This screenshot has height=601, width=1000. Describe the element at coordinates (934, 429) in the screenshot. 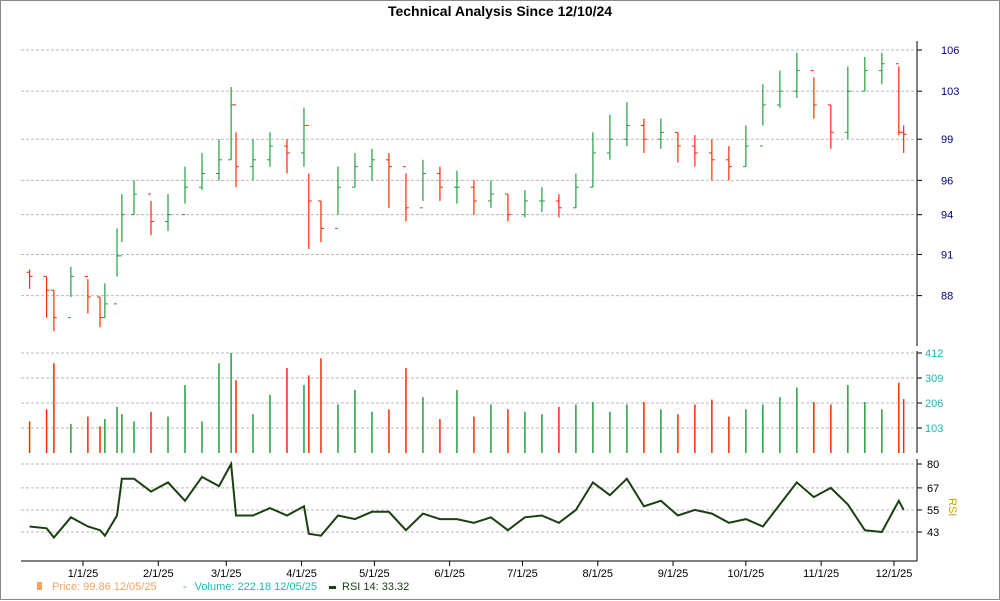

I see `volume-tick-label: 103` at that location.